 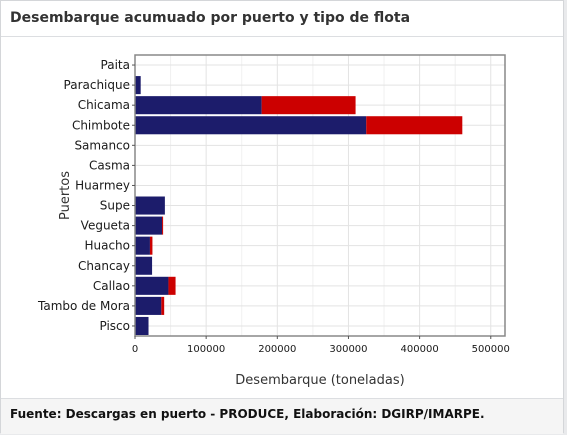 I want to click on bar-vegueta-s1, so click(x=149, y=225).